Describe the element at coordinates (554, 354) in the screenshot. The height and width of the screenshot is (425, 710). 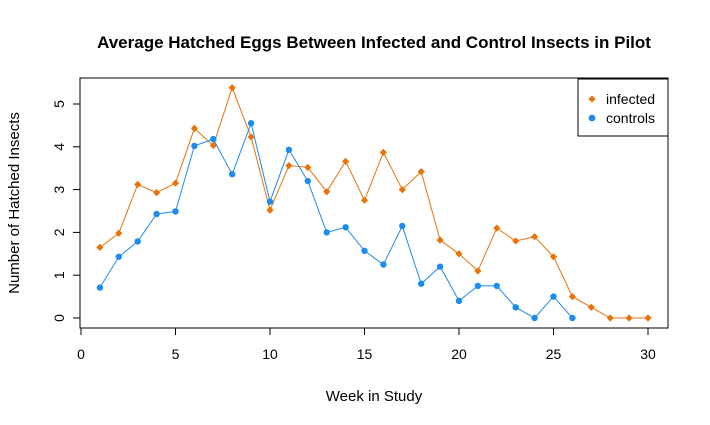
I see `x-tick-label: 25` at that location.